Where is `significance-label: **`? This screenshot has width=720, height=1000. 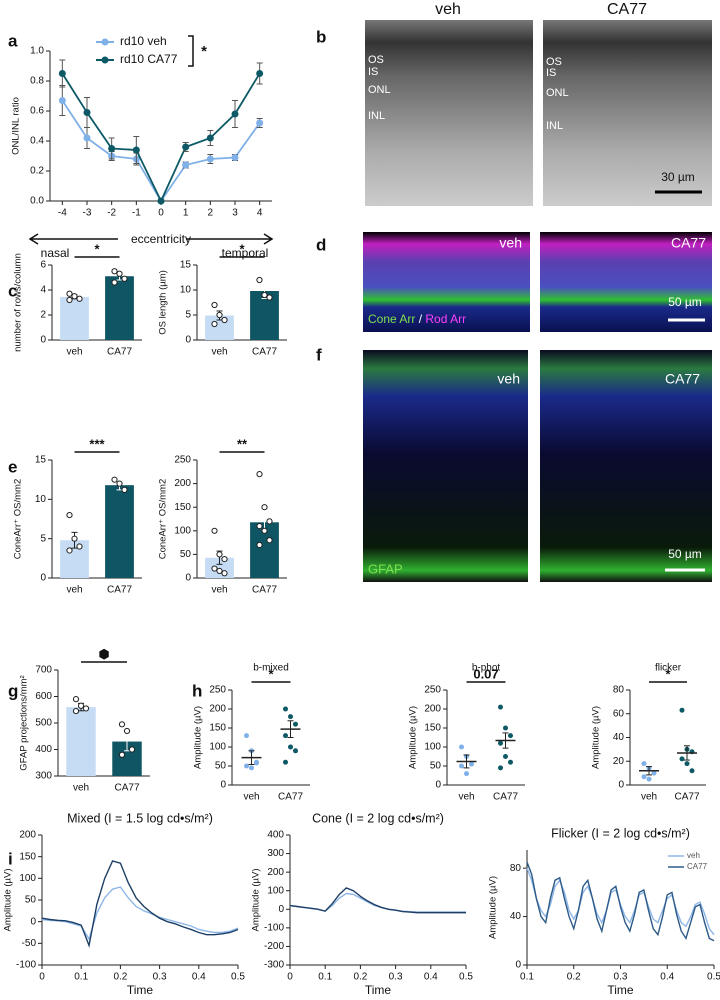
significance-label: ** is located at coordinates (242, 443).